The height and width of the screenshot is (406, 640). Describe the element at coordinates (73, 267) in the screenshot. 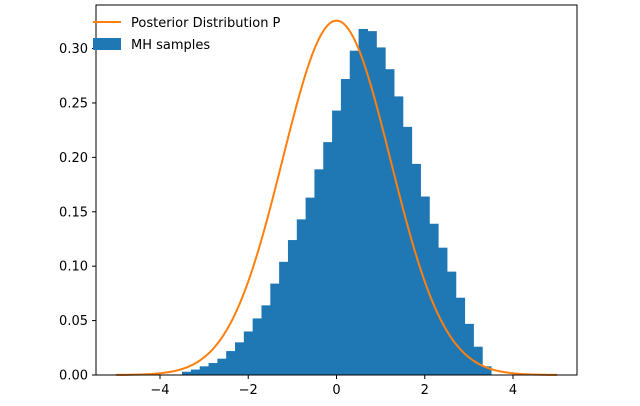

I see `y-tick-label: 0.10` at that location.